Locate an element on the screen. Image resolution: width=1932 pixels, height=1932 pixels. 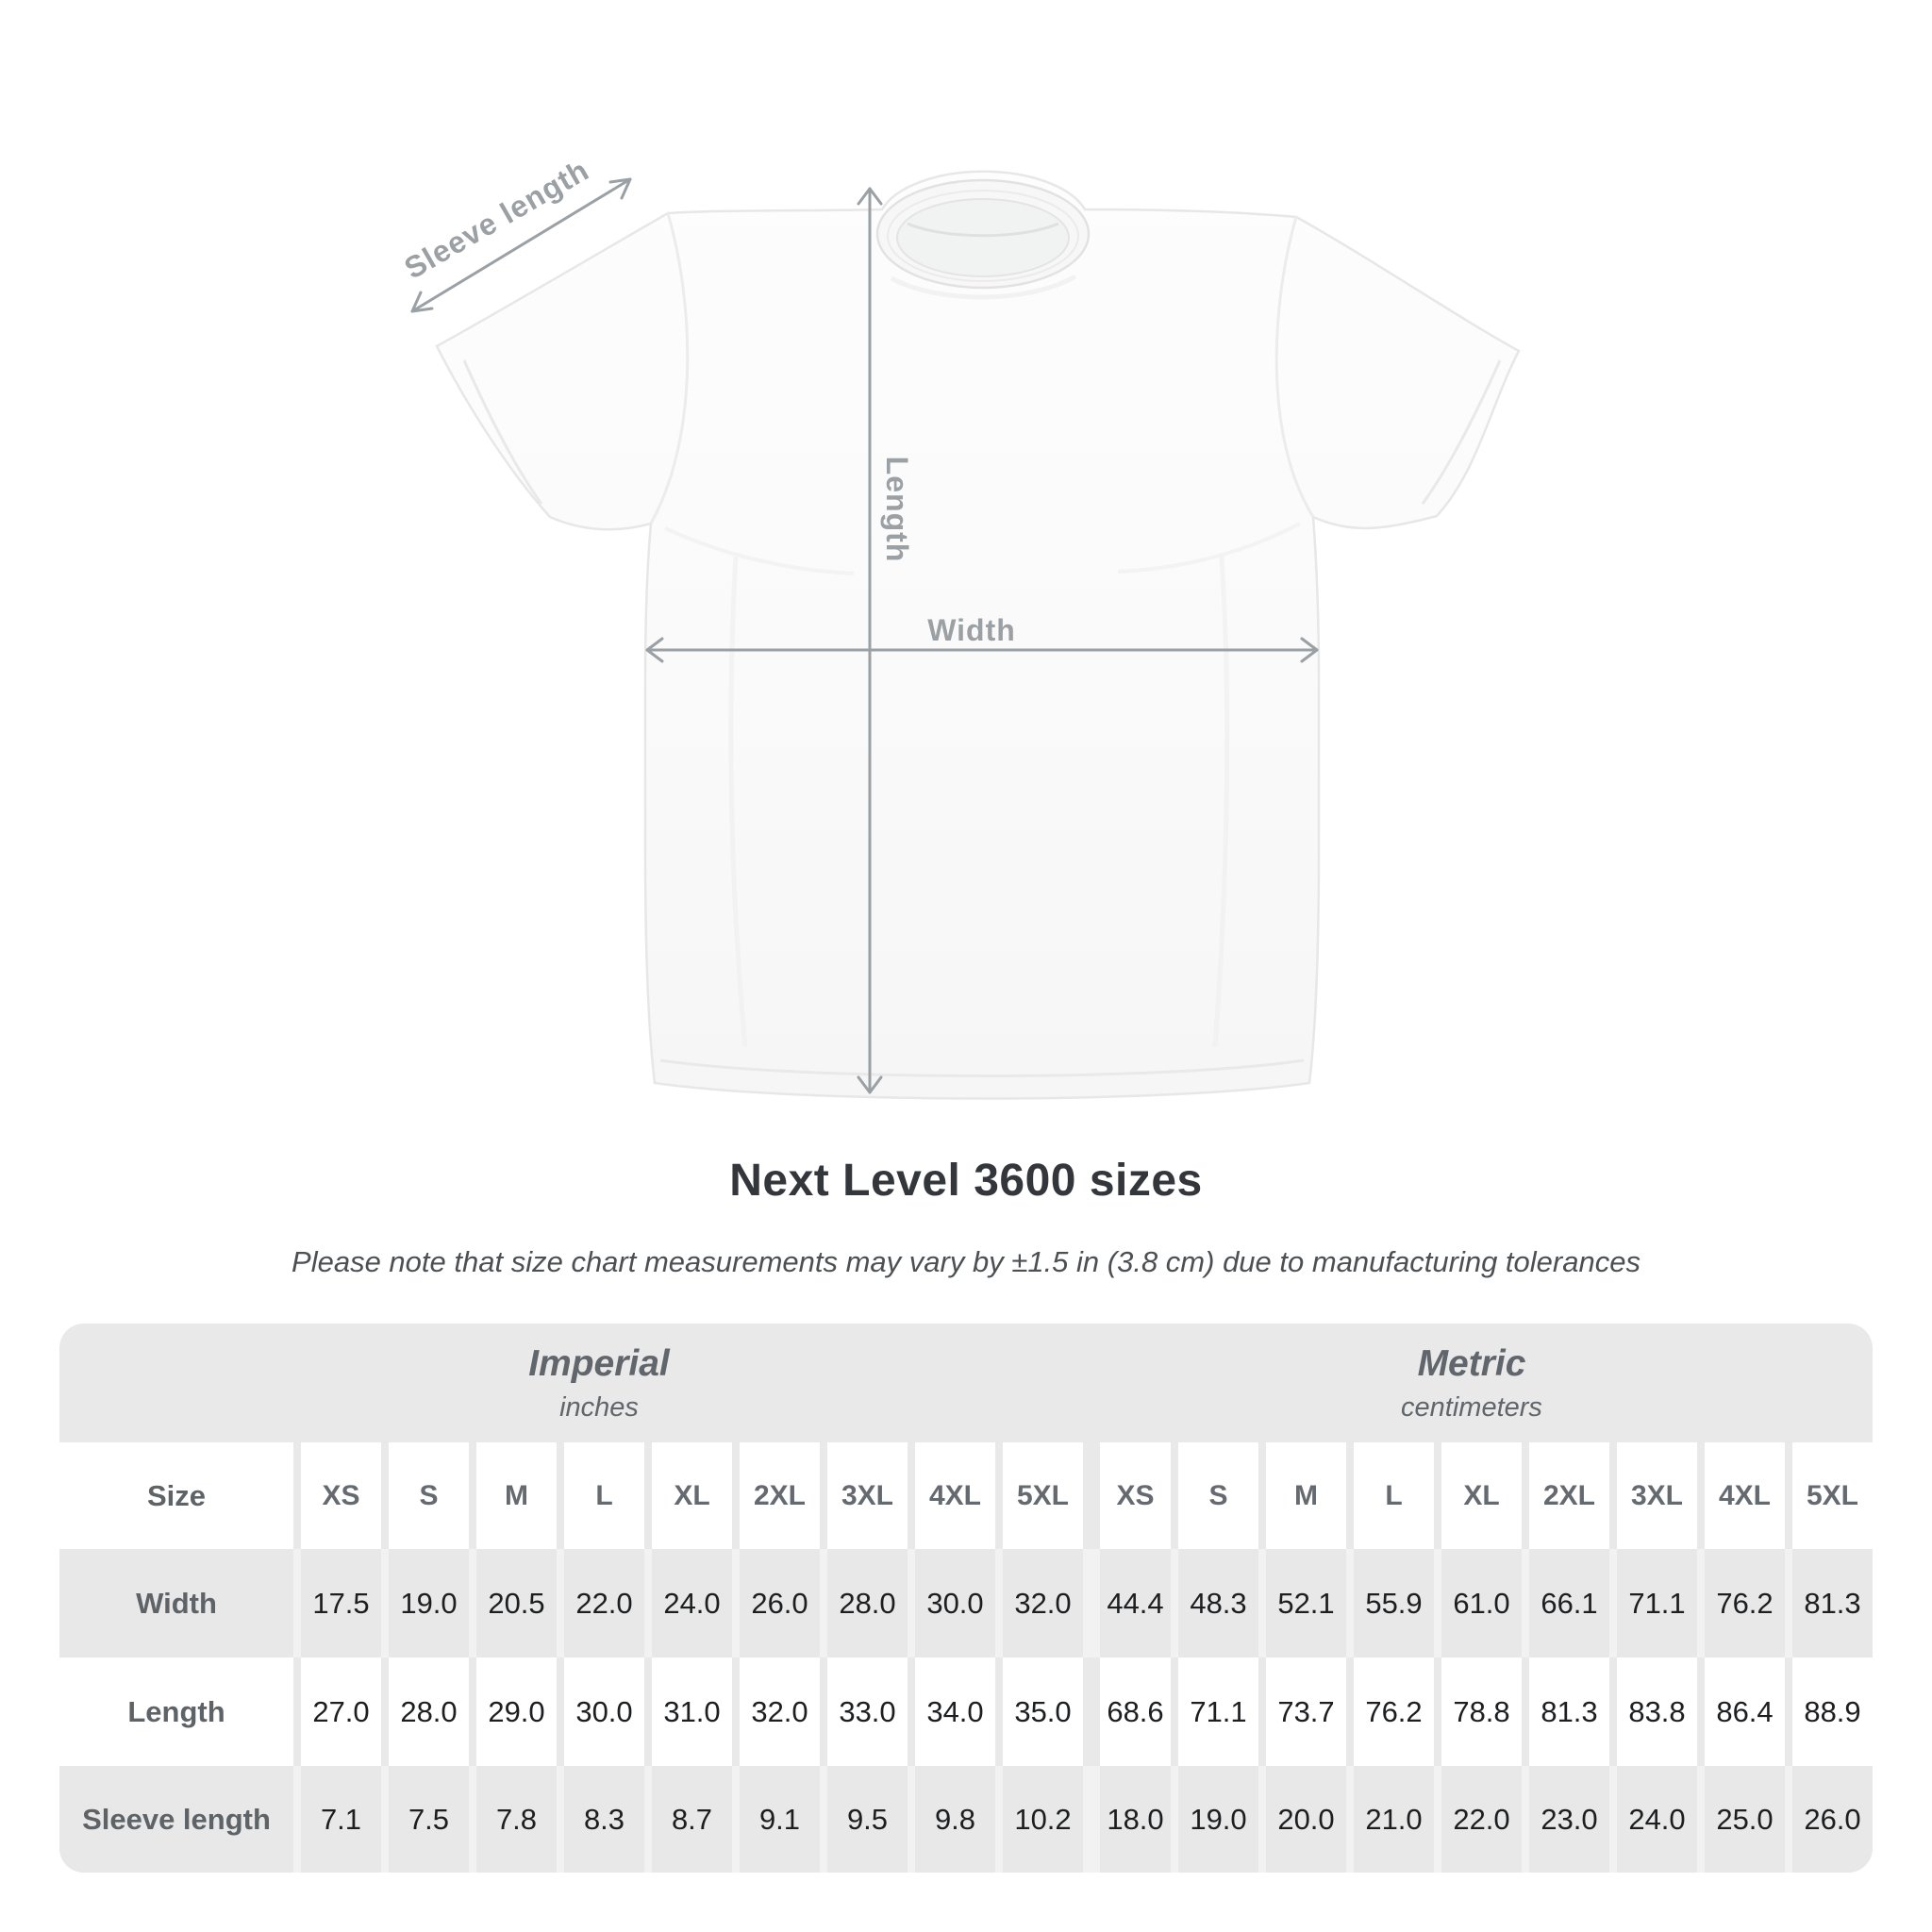
size-row-label: Size is located at coordinates (176, 1496).